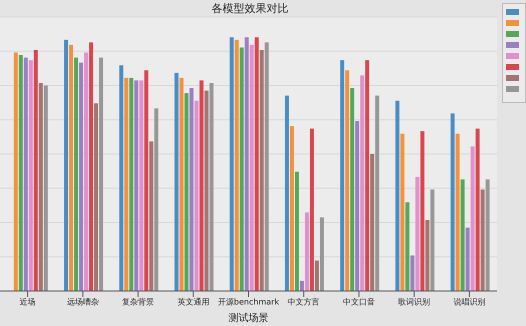 The width and height of the screenshot is (526, 326). Describe the element at coordinates (469, 302) in the screenshot. I see `x-tick-label: 说唱识别` at that location.